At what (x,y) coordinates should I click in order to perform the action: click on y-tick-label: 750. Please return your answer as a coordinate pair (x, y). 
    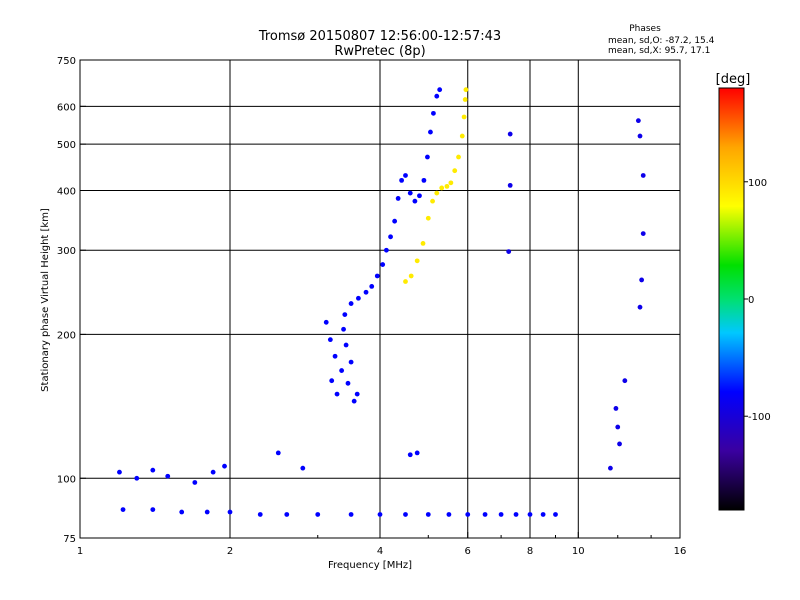
    Looking at the image, I should click on (66, 61).